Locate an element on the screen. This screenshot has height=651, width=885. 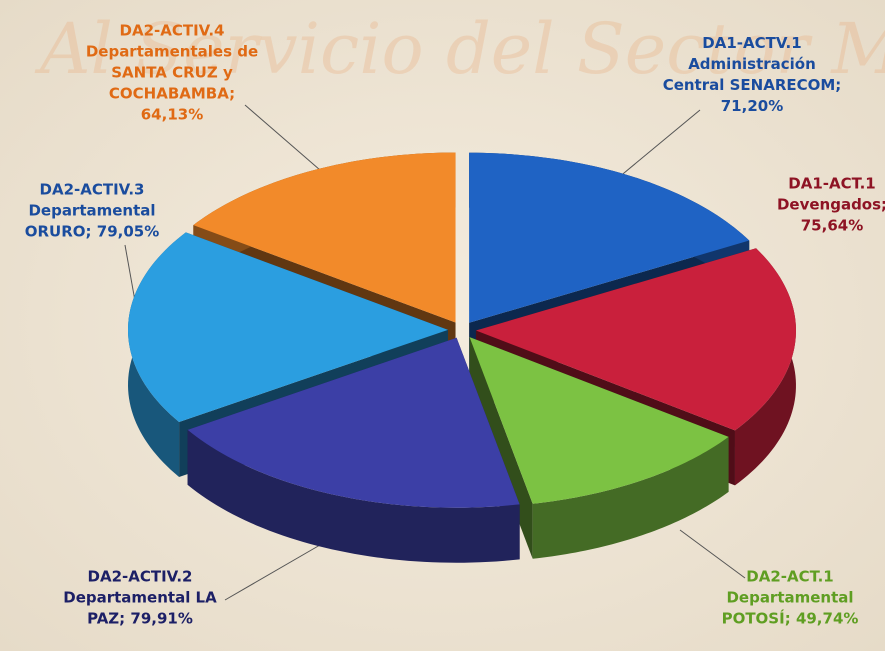
slice-label: DA1-ACT.1 Devengados; 75,64% is located at coordinates (828, 205).